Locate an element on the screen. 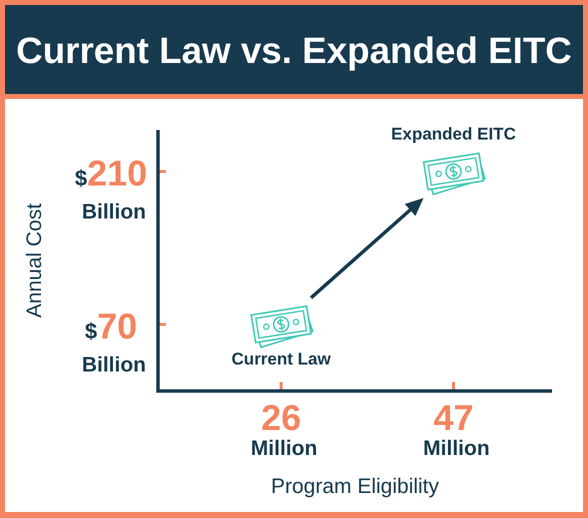  annotation: Current Law is located at coordinates (282, 358).